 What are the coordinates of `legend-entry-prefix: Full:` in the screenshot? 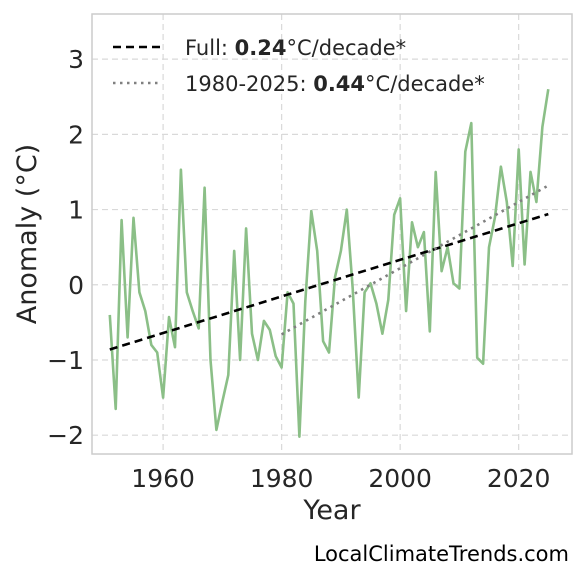 It's located at (210, 48).